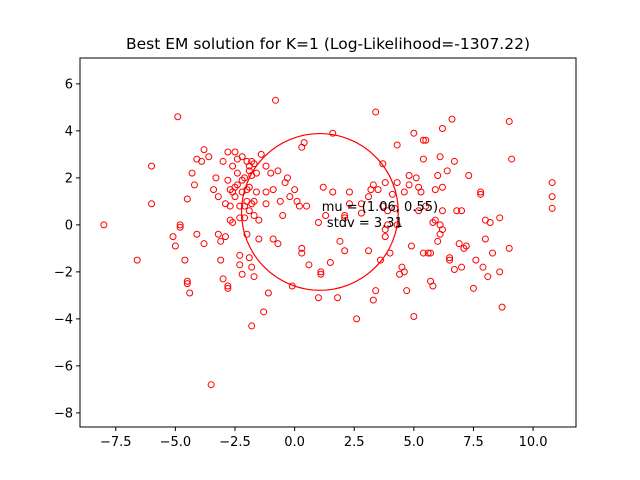 This screenshot has width=640, height=480. I want to click on component-stdv-label: stdv = 3.31, so click(365, 223).